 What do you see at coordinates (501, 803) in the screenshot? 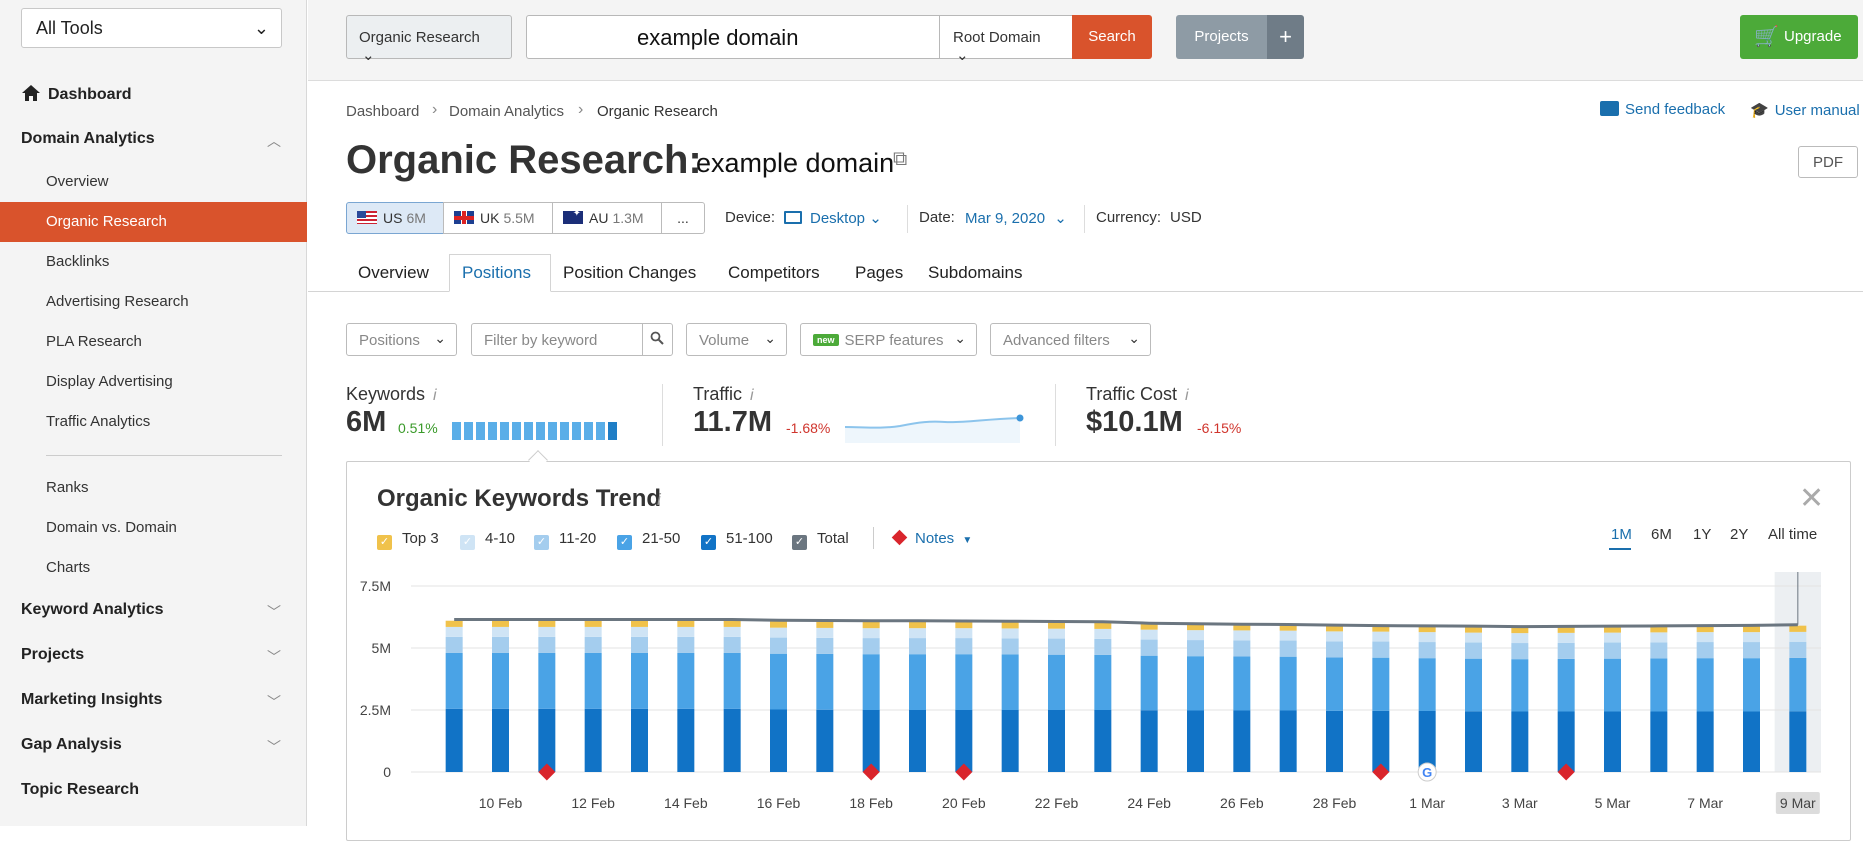
I see `x-tick-label: 10 Feb` at bounding box center [501, 803].